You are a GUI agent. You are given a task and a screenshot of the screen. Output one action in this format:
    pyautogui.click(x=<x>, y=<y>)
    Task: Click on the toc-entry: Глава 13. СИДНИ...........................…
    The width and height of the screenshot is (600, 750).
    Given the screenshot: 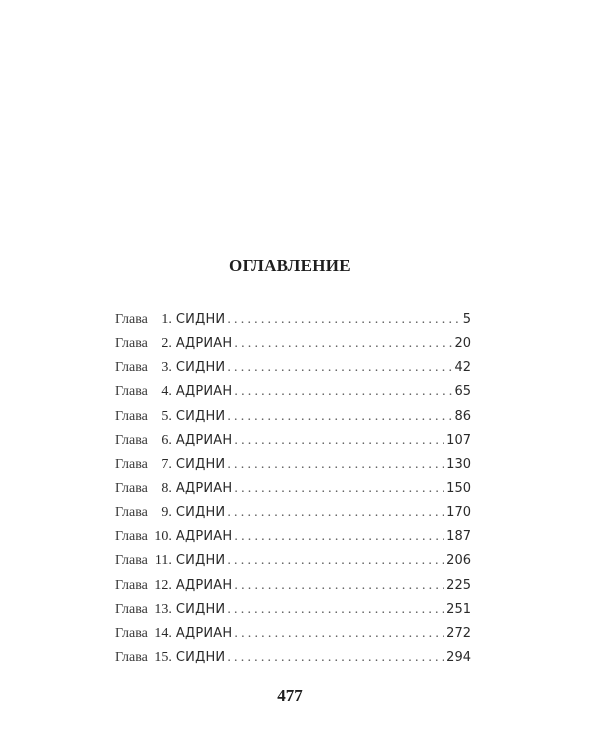 What is the action you would take?
    pyautogui.click(x=293, y=614)
    